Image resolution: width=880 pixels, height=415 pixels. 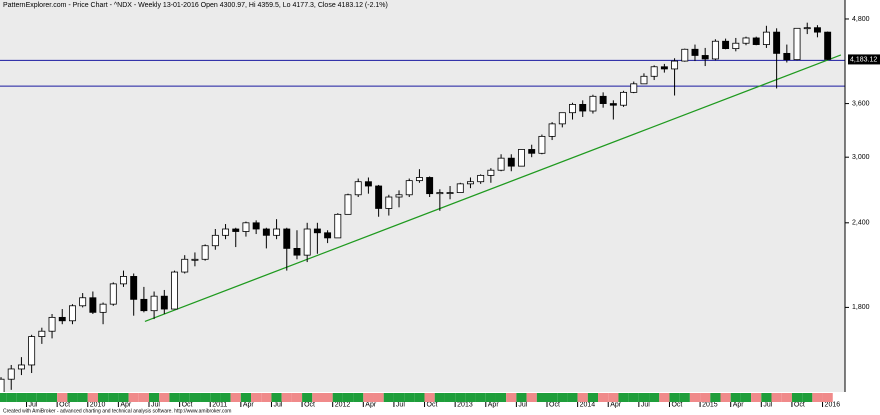 I want to click on price-marker-box, so click(x=864, y=59).